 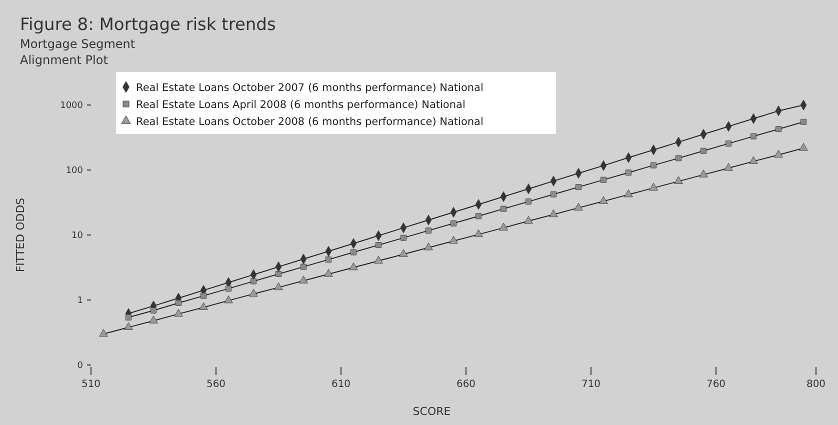 What do you see at coordinates (816, 384) in the screenshot?
I see `x-tick-label: 800` at bounding box center [816, 384].